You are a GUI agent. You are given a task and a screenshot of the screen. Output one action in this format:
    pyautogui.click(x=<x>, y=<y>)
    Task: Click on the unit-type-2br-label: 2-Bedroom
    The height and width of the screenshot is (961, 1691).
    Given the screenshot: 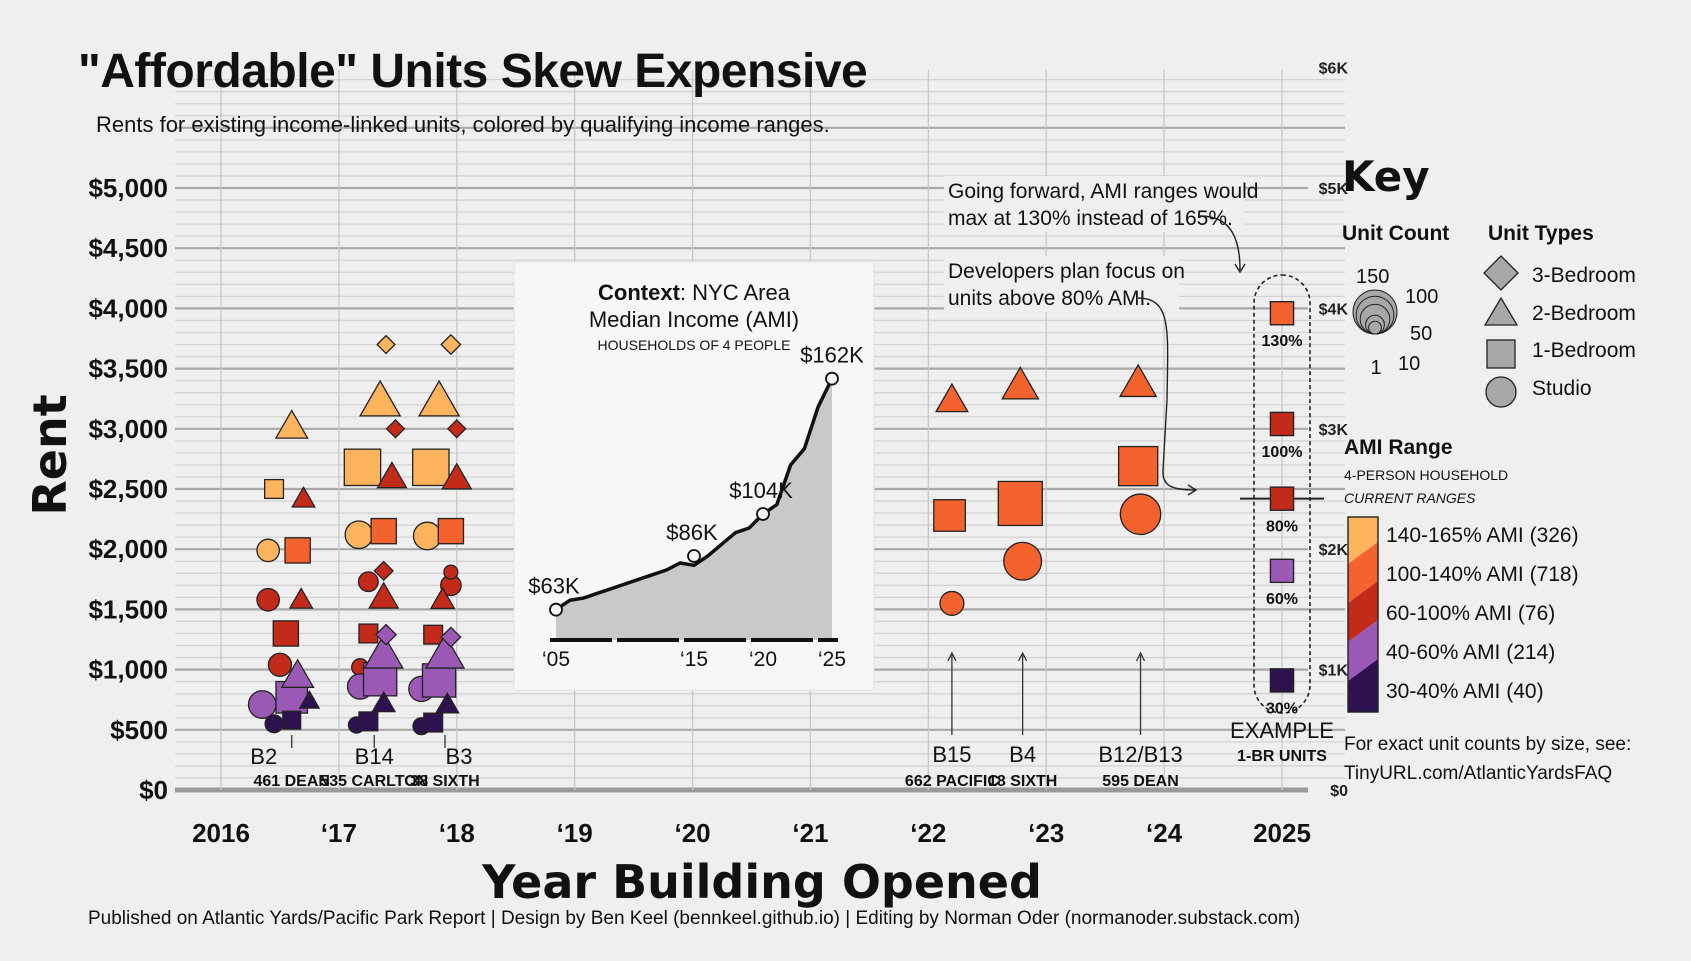 What is the action you would take?
    pyautogui.click(x=1584, y=313)
    